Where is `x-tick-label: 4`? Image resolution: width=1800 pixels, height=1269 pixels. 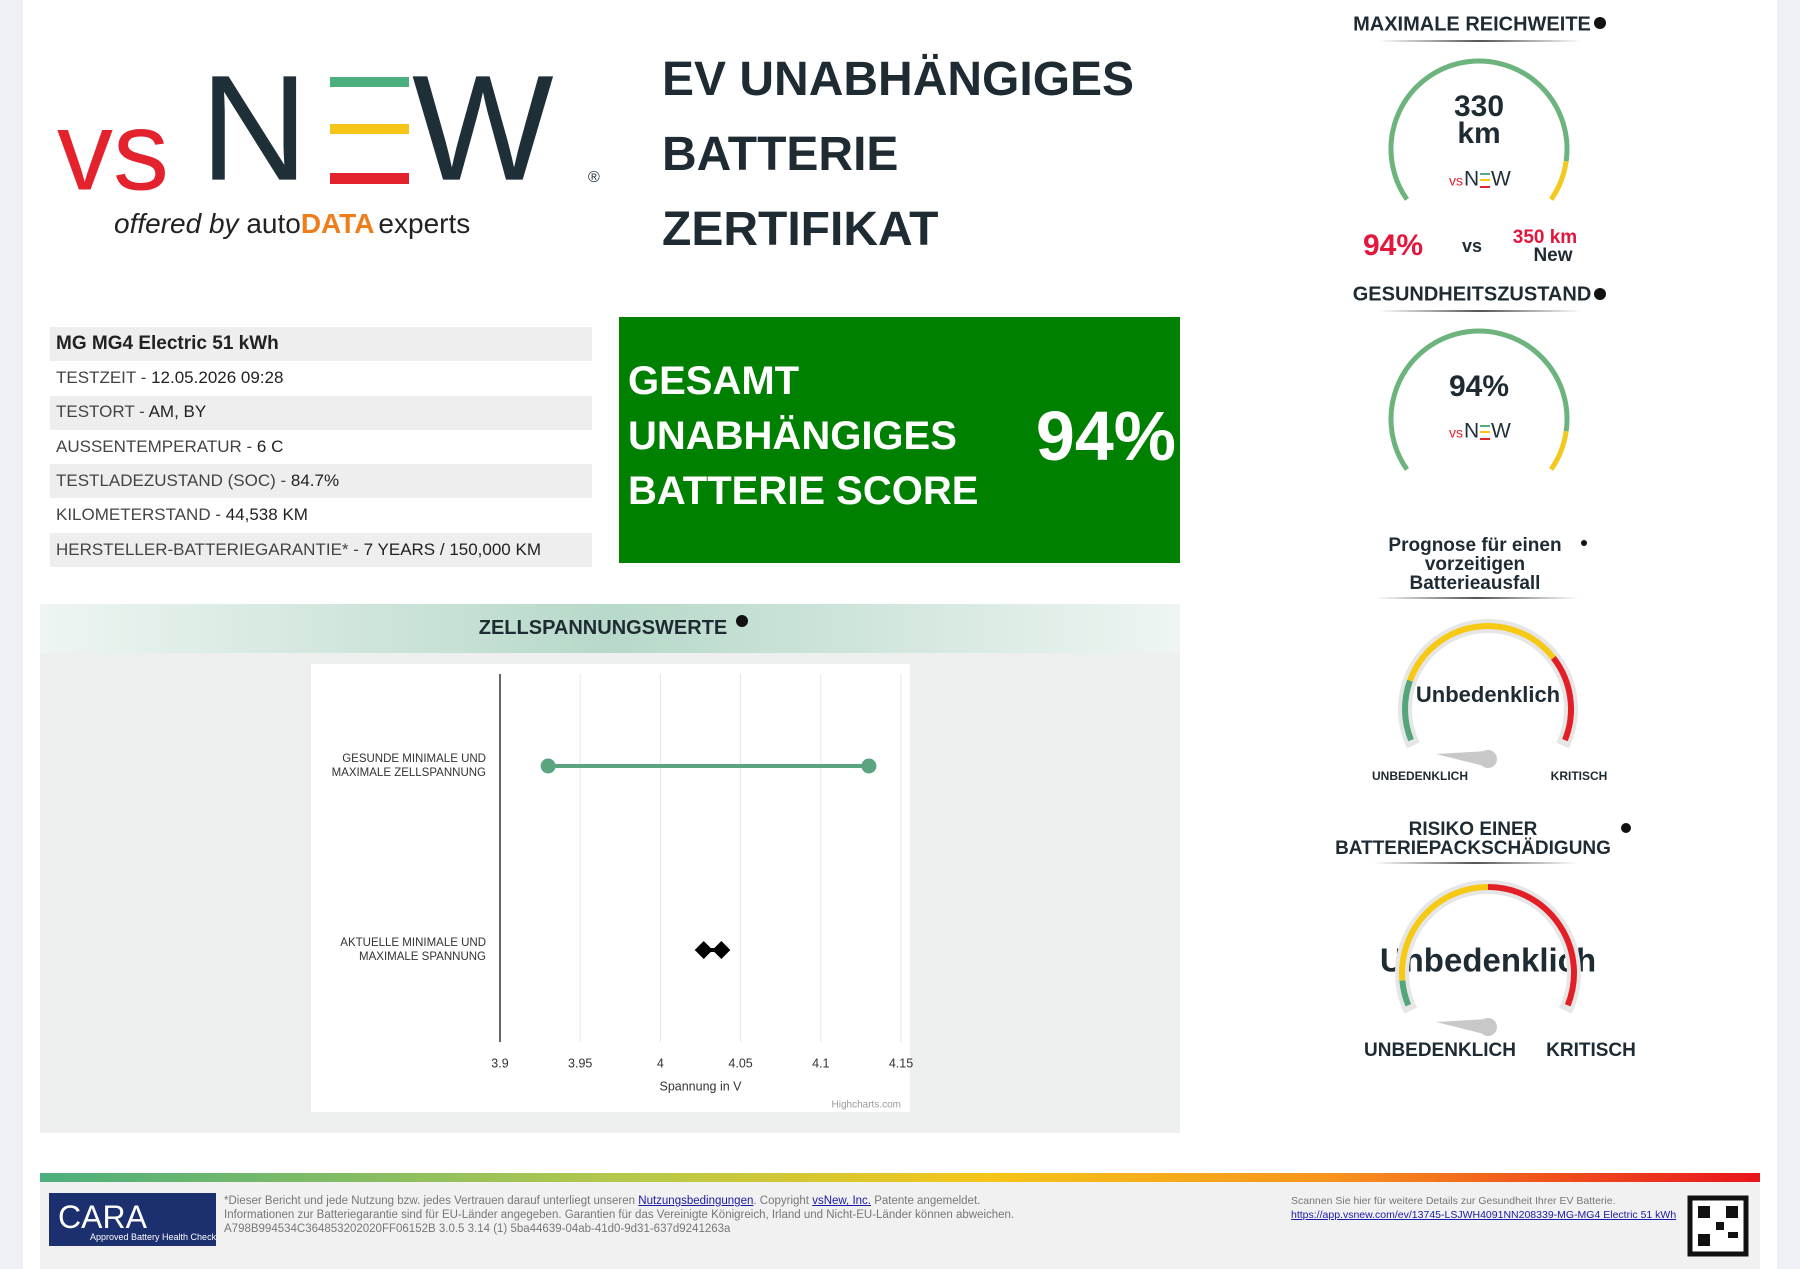
x-tick-label: 4 is located at coordinates (660, 1063).